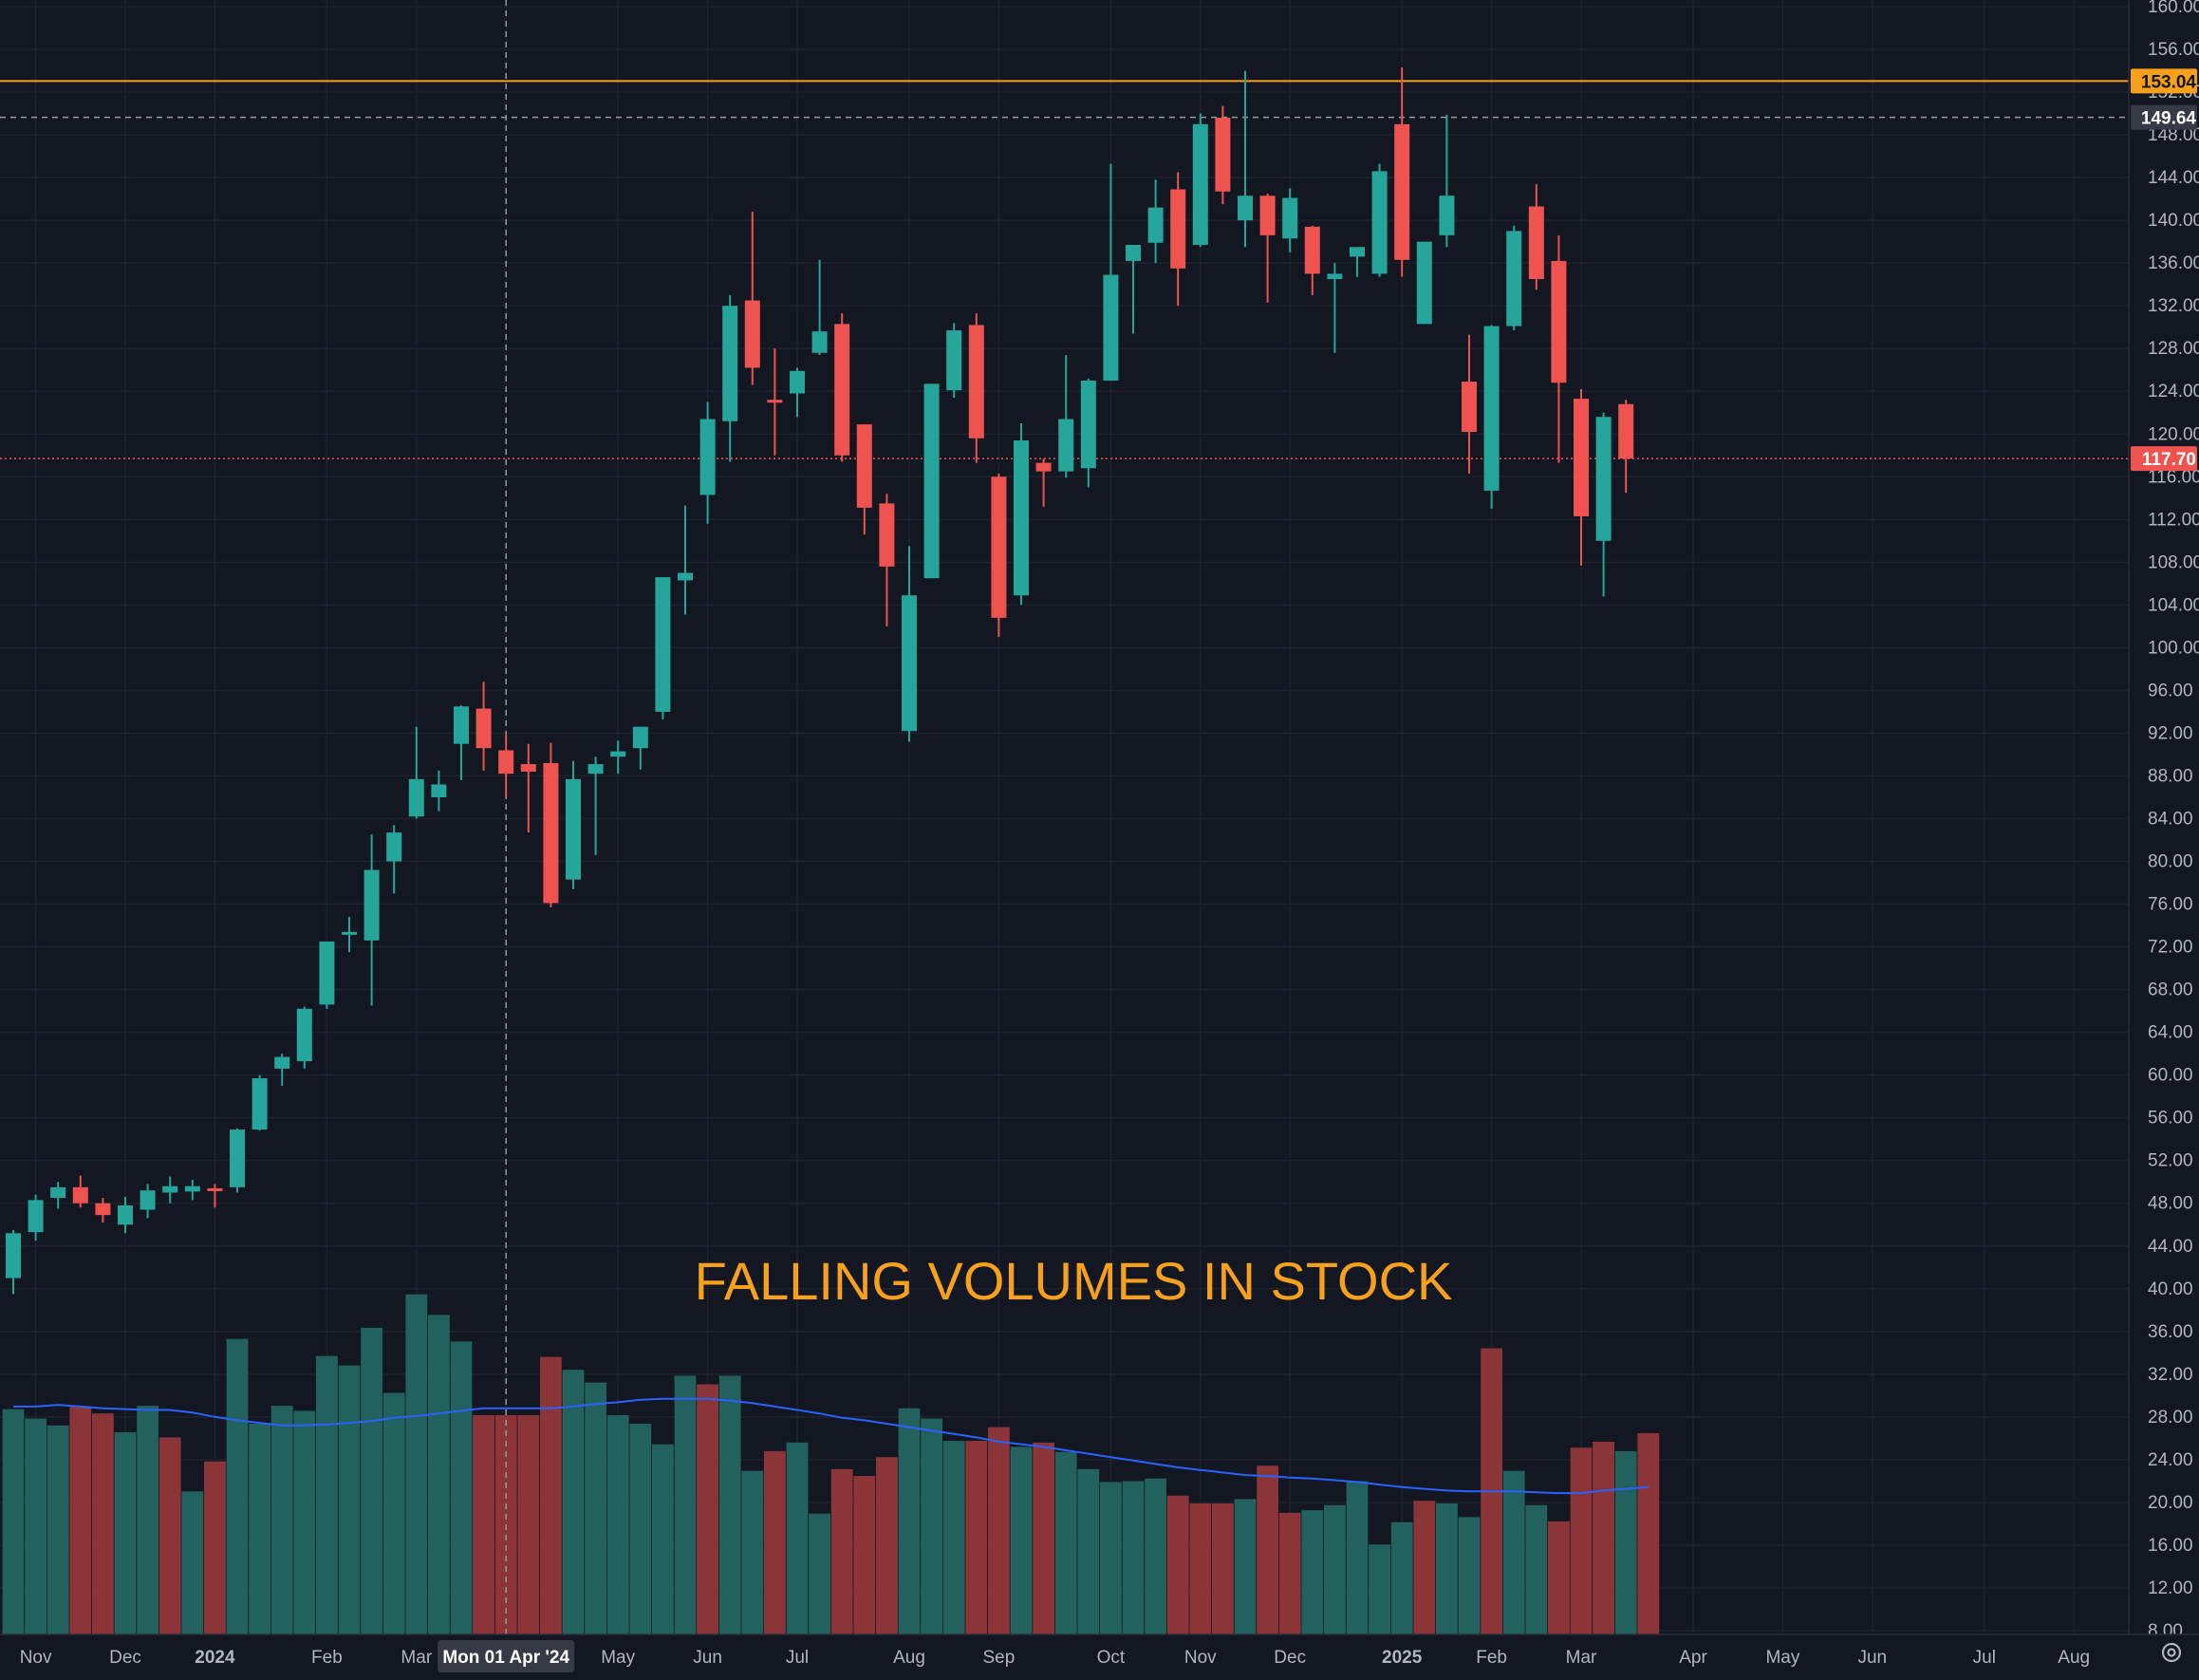 The height and width of the screenshot is (1680, 2199). Describe the element at coordinates (2074, 1658) in the screenshot. I see `time-tick-label: Aug` at that location.